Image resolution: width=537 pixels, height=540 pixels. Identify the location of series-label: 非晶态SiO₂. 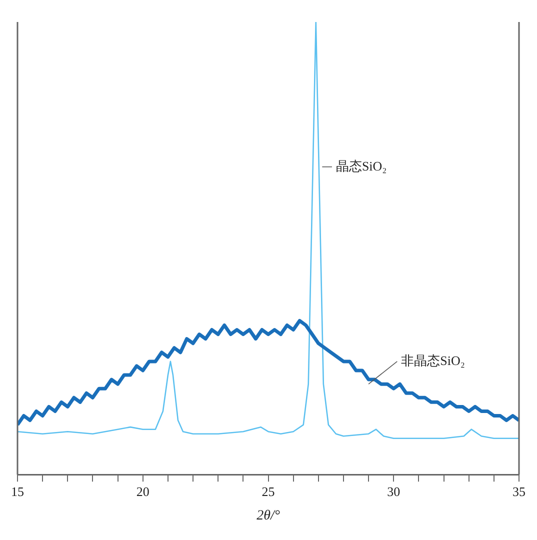
(433, 360).